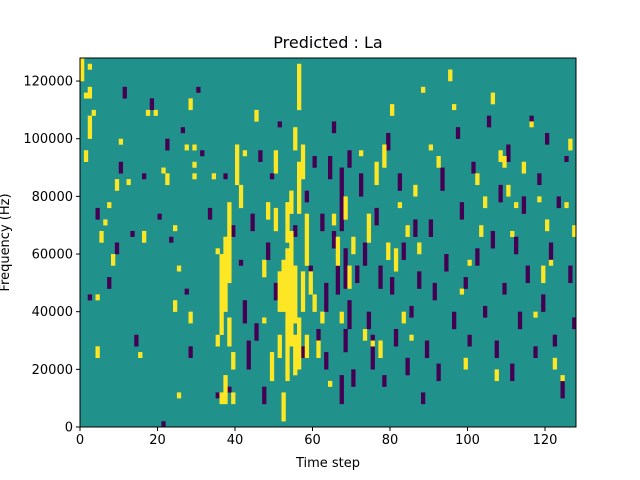  I want to click on x-tick-label-3: 60, so click(312, 440).